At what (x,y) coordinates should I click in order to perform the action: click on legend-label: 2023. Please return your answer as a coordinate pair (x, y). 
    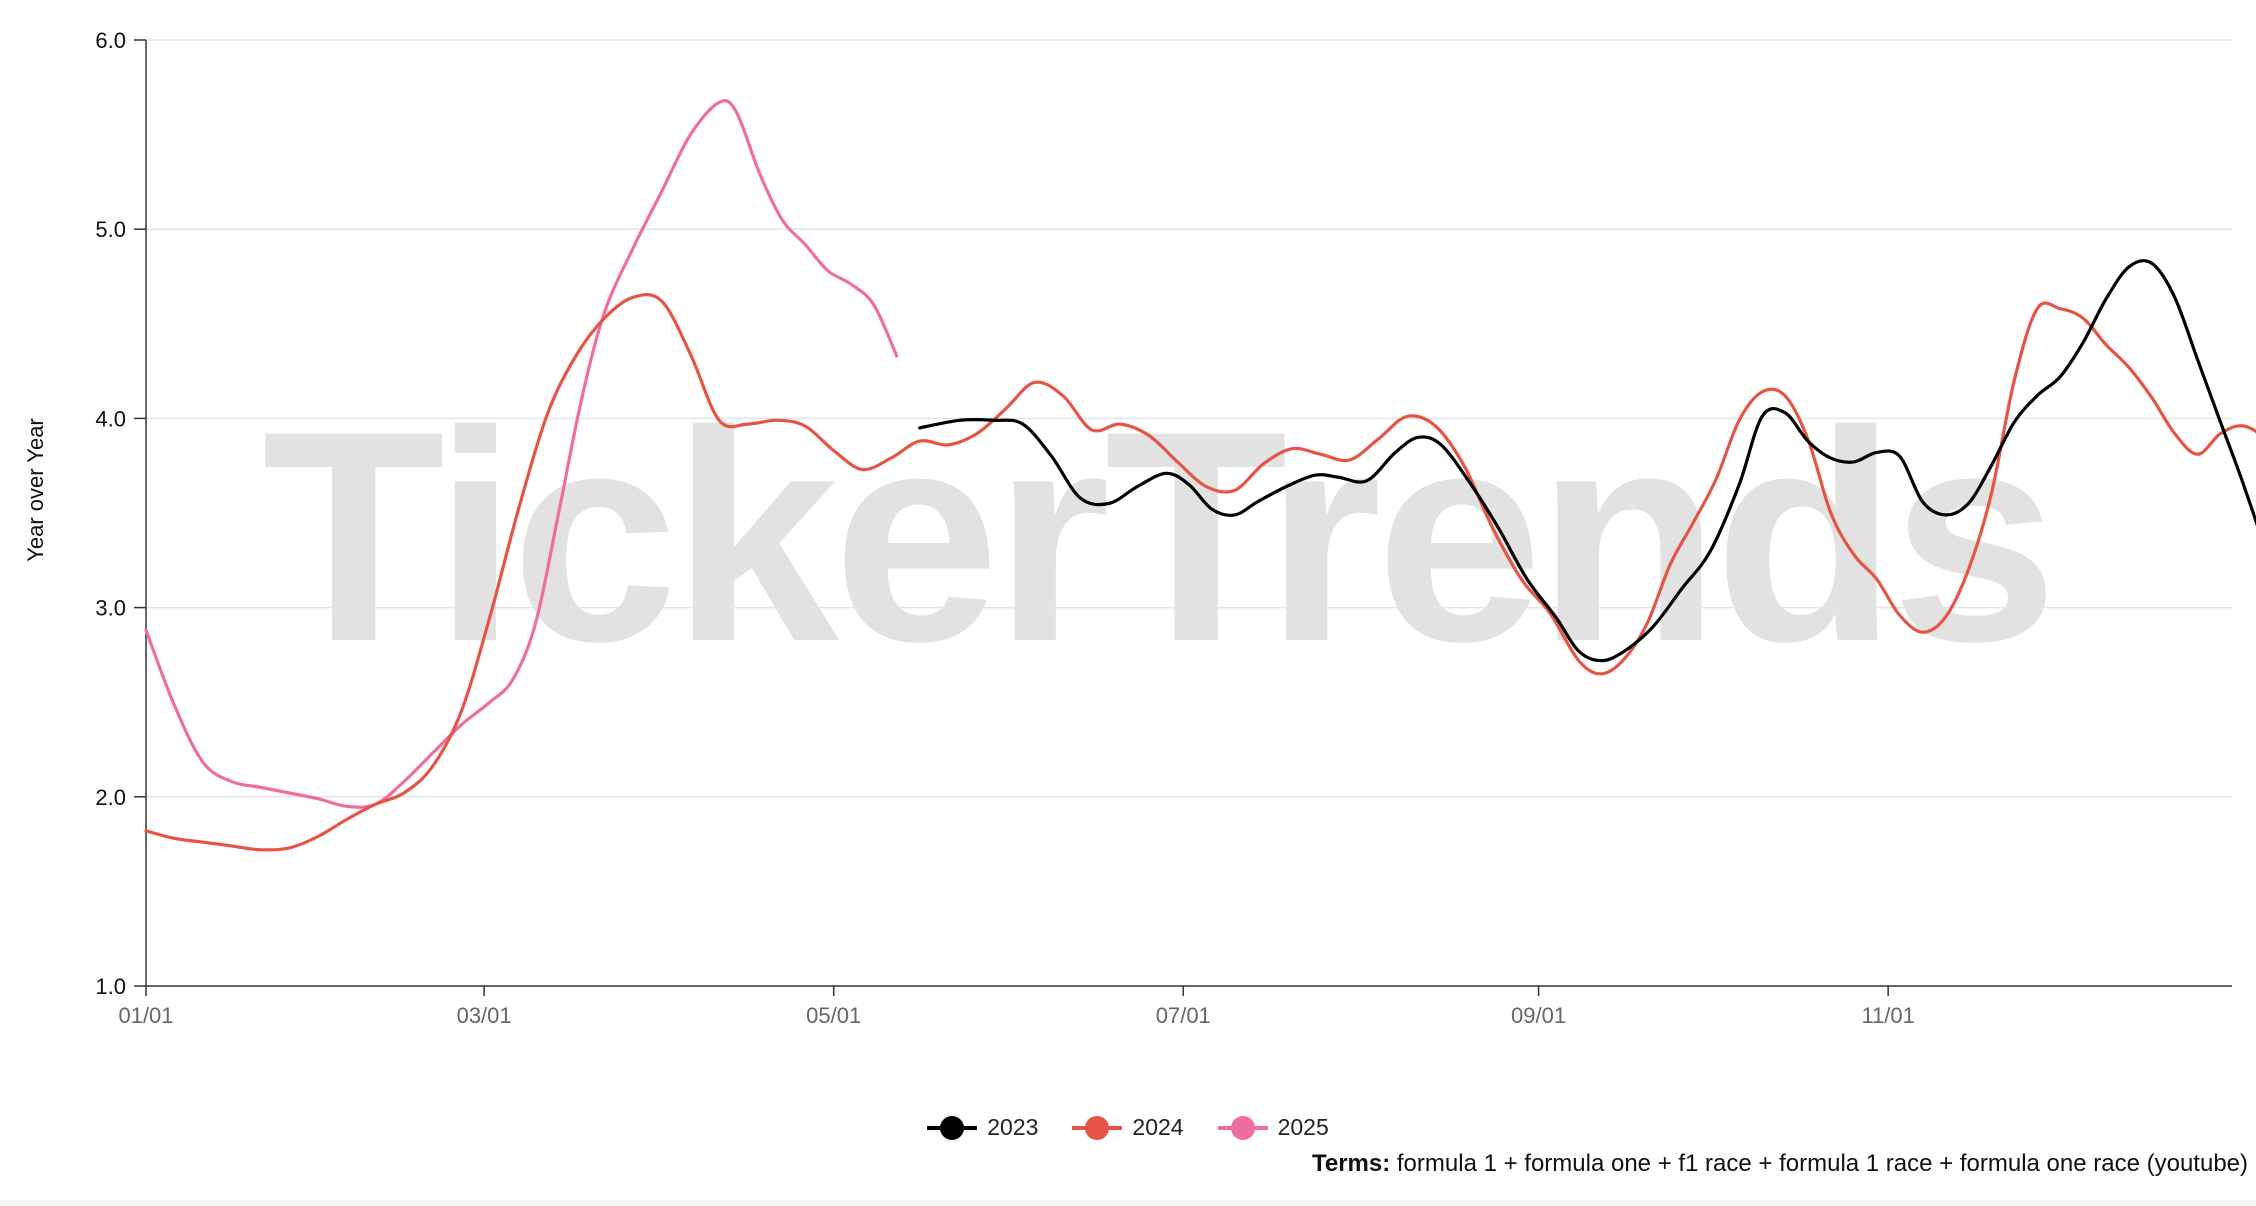
    Looking at the image, I should click on (1013, 1127).